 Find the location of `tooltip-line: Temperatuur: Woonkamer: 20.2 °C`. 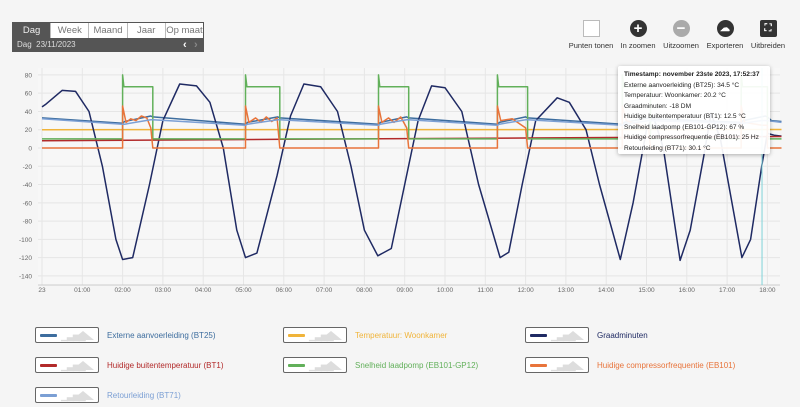

tooltip-line: Temperatuur: Woonkamer: 20.2 °C is located at coordinates (675, 95).